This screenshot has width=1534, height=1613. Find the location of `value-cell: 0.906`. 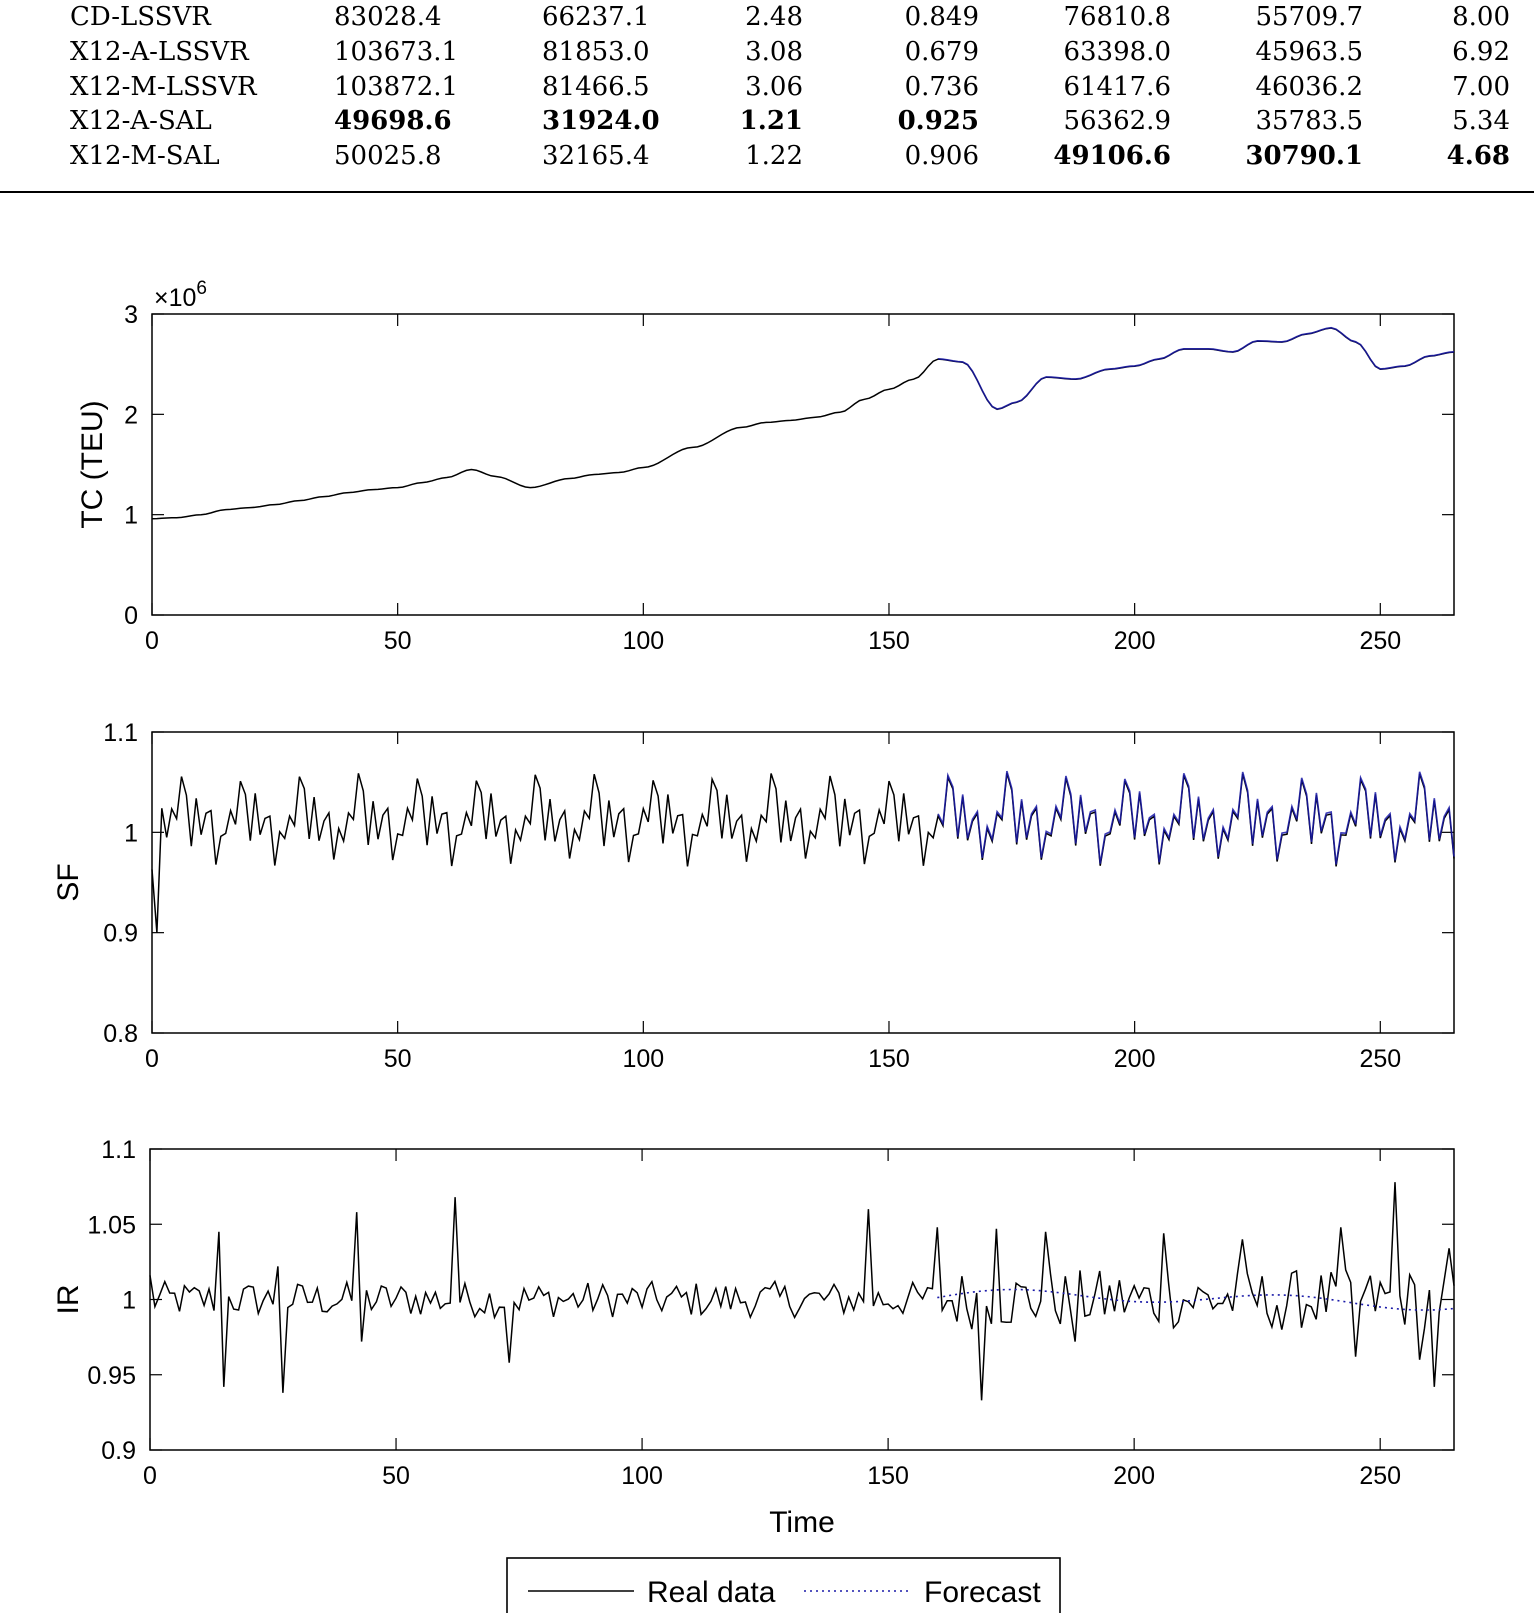

value-cell: 0.906 is located at coordinates (941, 156).